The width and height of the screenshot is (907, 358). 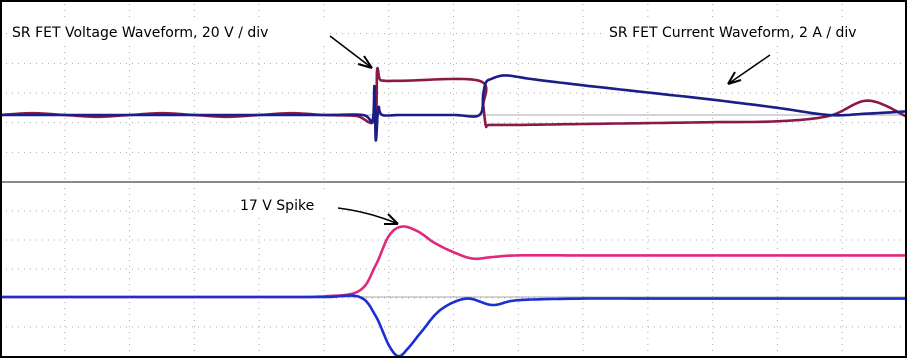 What do you see at coordinates (277, 206) in the screenshot?
I see `spike-label: 17 V Spike` at bounding box center [277, 206].